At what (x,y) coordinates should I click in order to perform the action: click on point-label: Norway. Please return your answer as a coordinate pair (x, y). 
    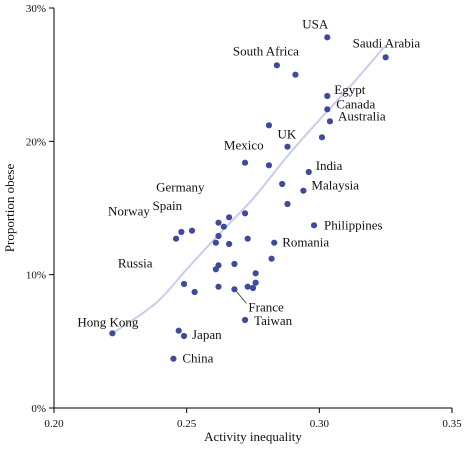
    Looking at the image, I should click on (129, 211).